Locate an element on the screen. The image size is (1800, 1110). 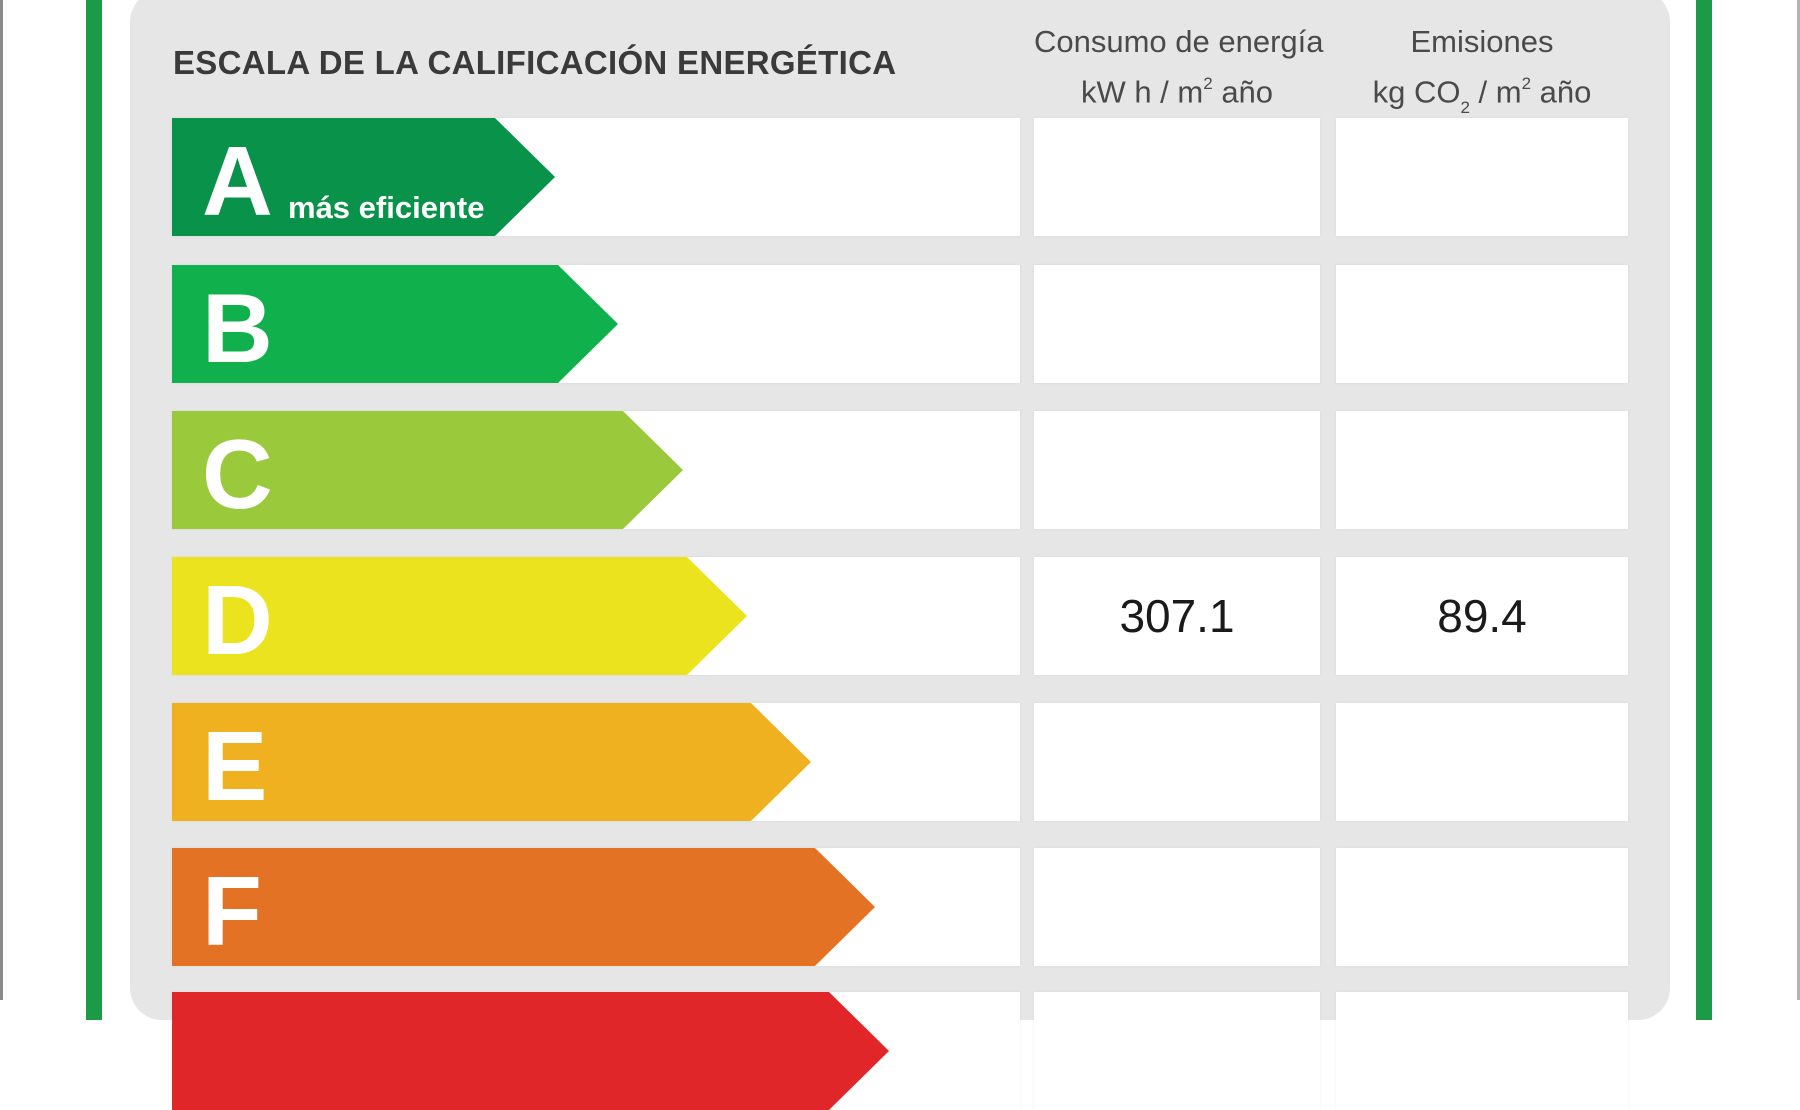
rating-row-d: D 307.1 89.4 is located at coordinates (900, 616).